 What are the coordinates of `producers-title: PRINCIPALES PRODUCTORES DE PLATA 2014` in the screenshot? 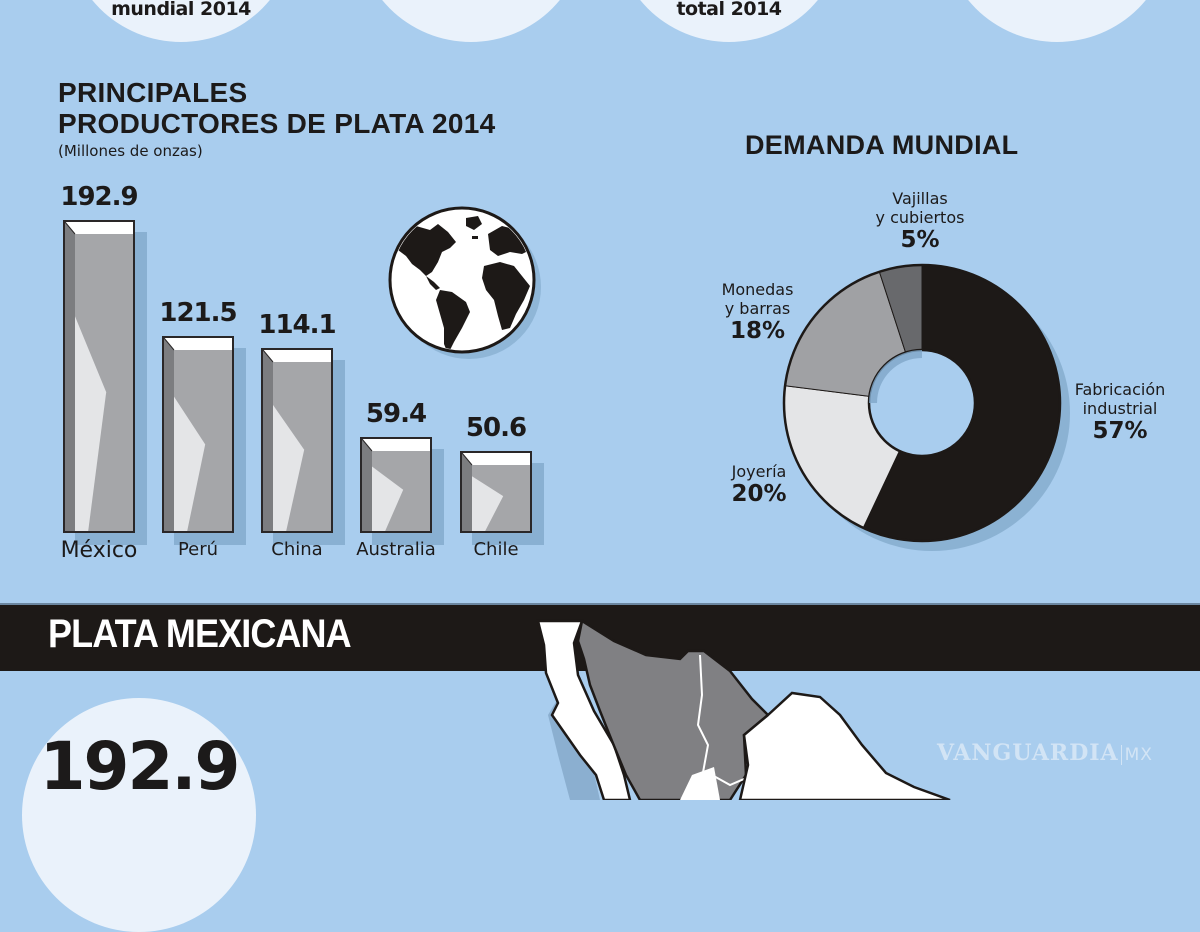 It's located at (276, 108).